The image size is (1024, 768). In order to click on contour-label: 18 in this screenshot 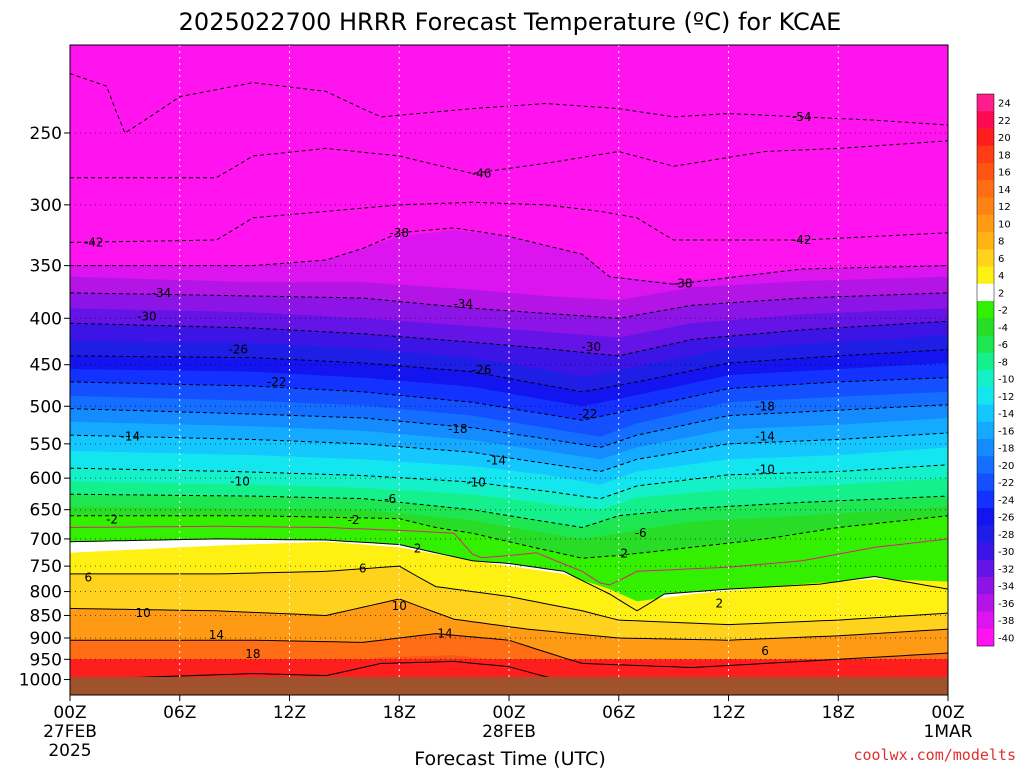, I will do `click(252, 654)`.